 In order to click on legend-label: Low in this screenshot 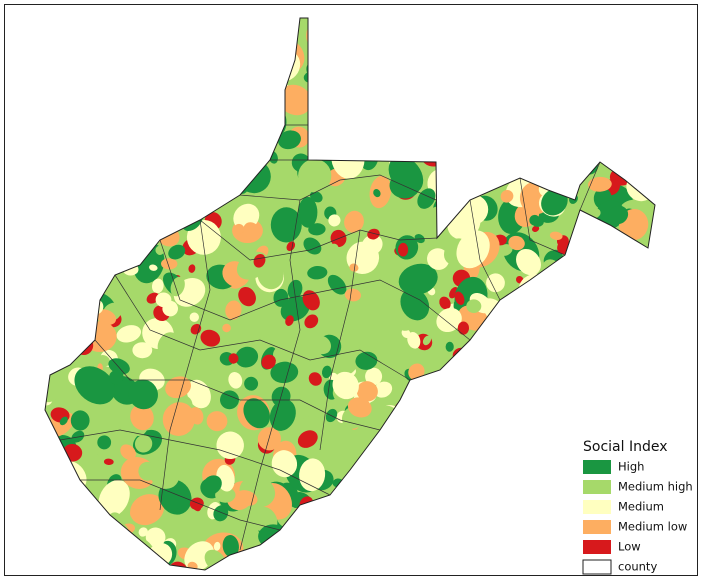, I will do `click(629, 547)`.